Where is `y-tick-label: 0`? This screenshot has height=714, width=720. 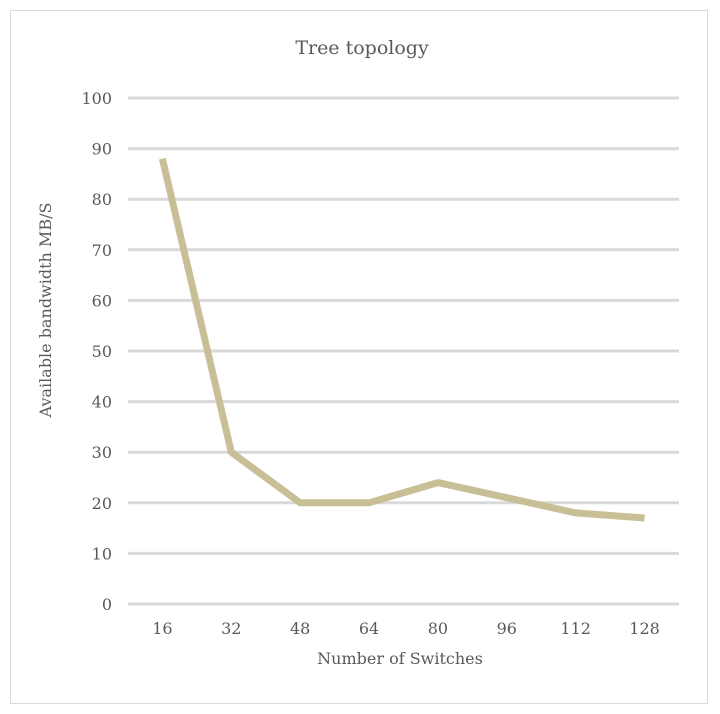
y-tick-label: 0 is located at coordinates (107, 604).